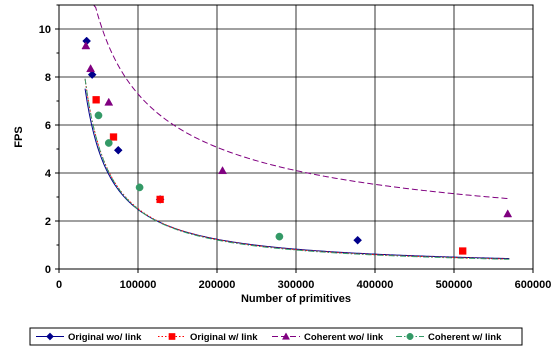 The image size is (551, 351). I want to click on y-tick-label-1: 2, so click(48, 222).